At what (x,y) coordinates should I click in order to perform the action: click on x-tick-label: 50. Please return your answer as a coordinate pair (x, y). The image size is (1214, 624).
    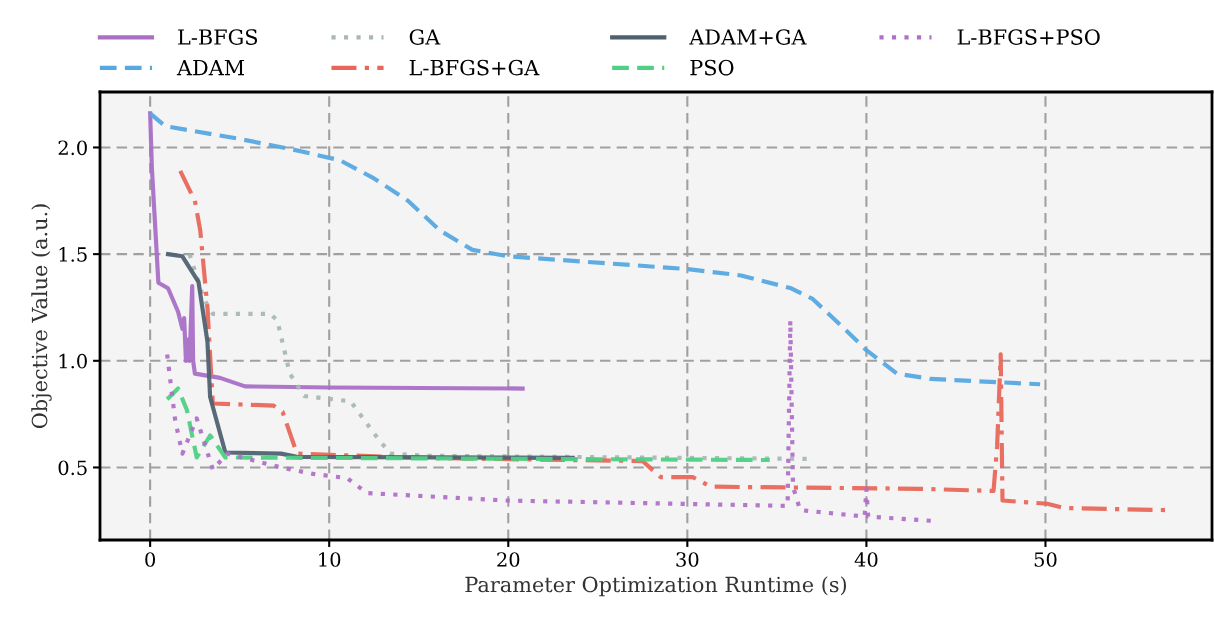
    Looking at the image, I should click on (1045, 559).